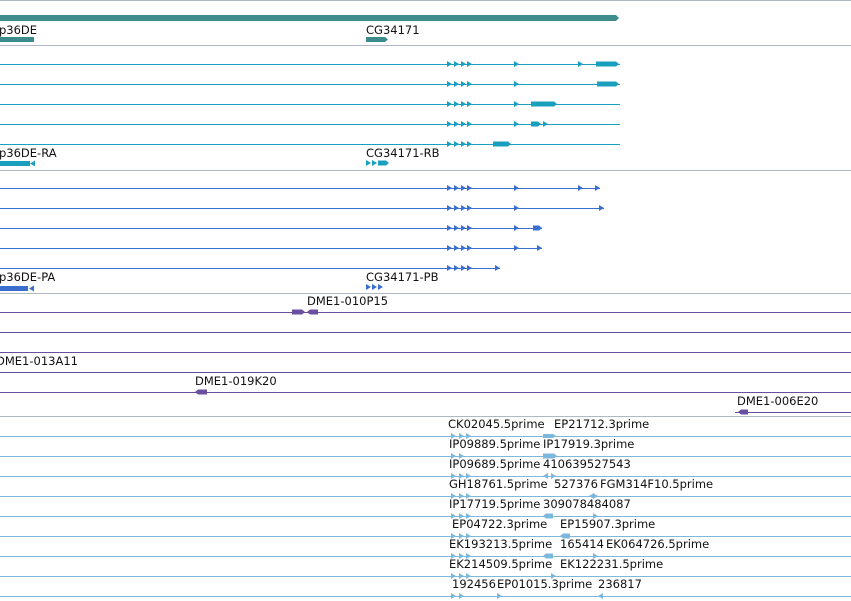 The image size is (851, 601). What do you see at coordinates (236, 381) in the screenshot?
I see `clone-label-dme1-019k20: DME1-019K20` at bounding box center [236, 381].